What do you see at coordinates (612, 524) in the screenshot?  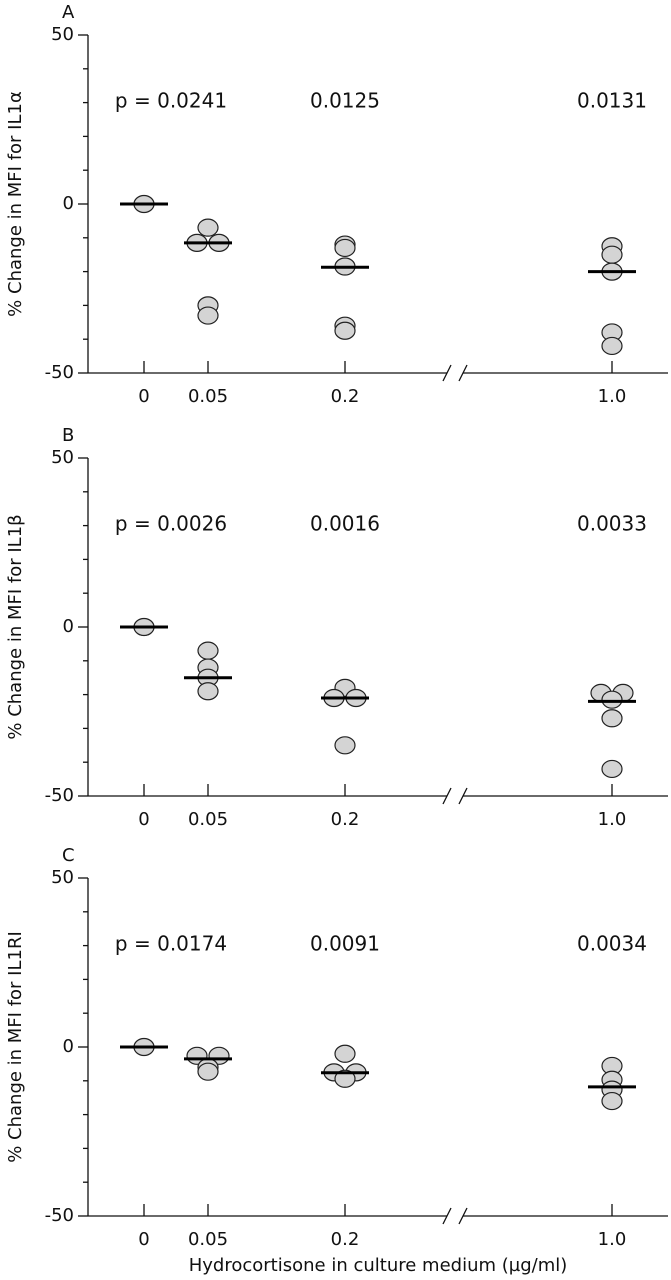 I see `annotation: 0.0033` at bounding box center [612, 524].